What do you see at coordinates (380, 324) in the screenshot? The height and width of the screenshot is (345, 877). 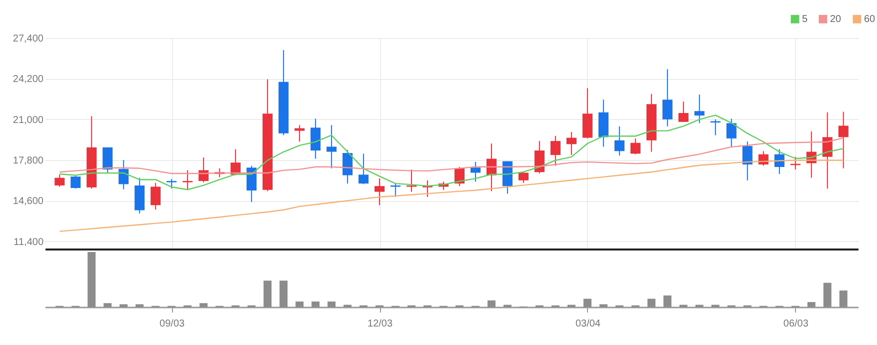 I see `x-tick-label: 12/03` at bounding box center [380, 324].